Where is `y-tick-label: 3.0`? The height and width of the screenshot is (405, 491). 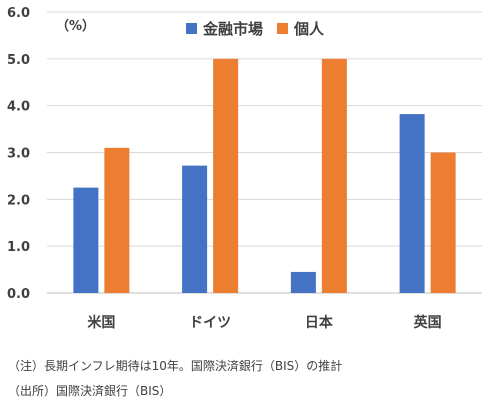
y-tick-label: 3.0 is located at coordinates (18, 154).